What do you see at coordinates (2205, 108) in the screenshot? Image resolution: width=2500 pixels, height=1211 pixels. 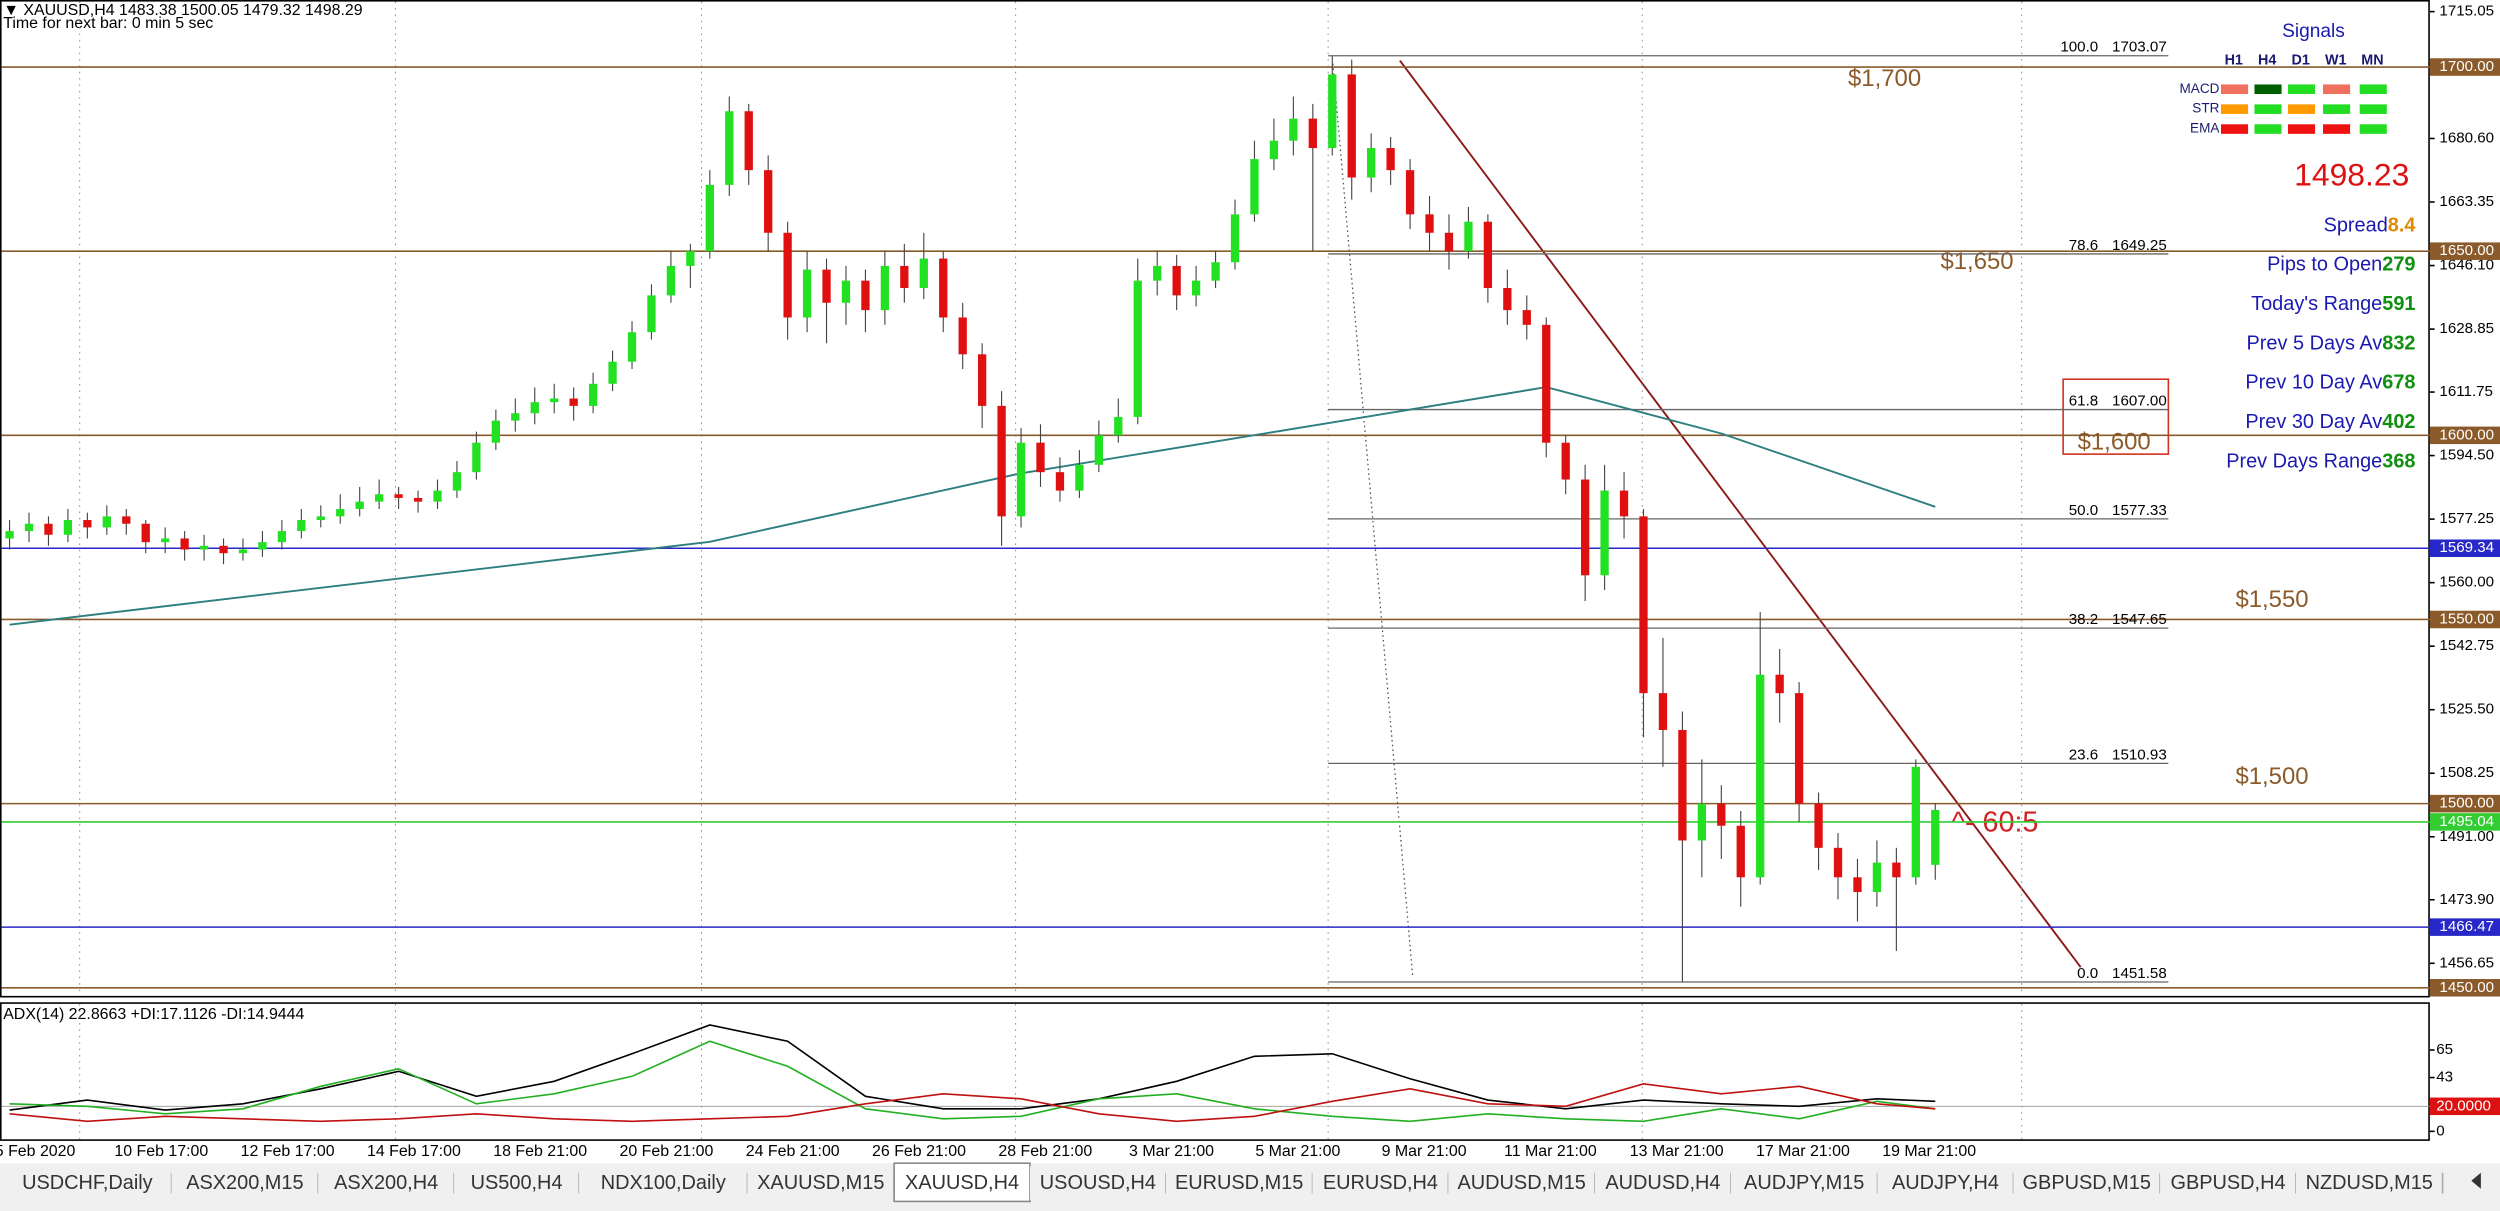 I see `signal-name: STR` at bounding box center [2205, 108].